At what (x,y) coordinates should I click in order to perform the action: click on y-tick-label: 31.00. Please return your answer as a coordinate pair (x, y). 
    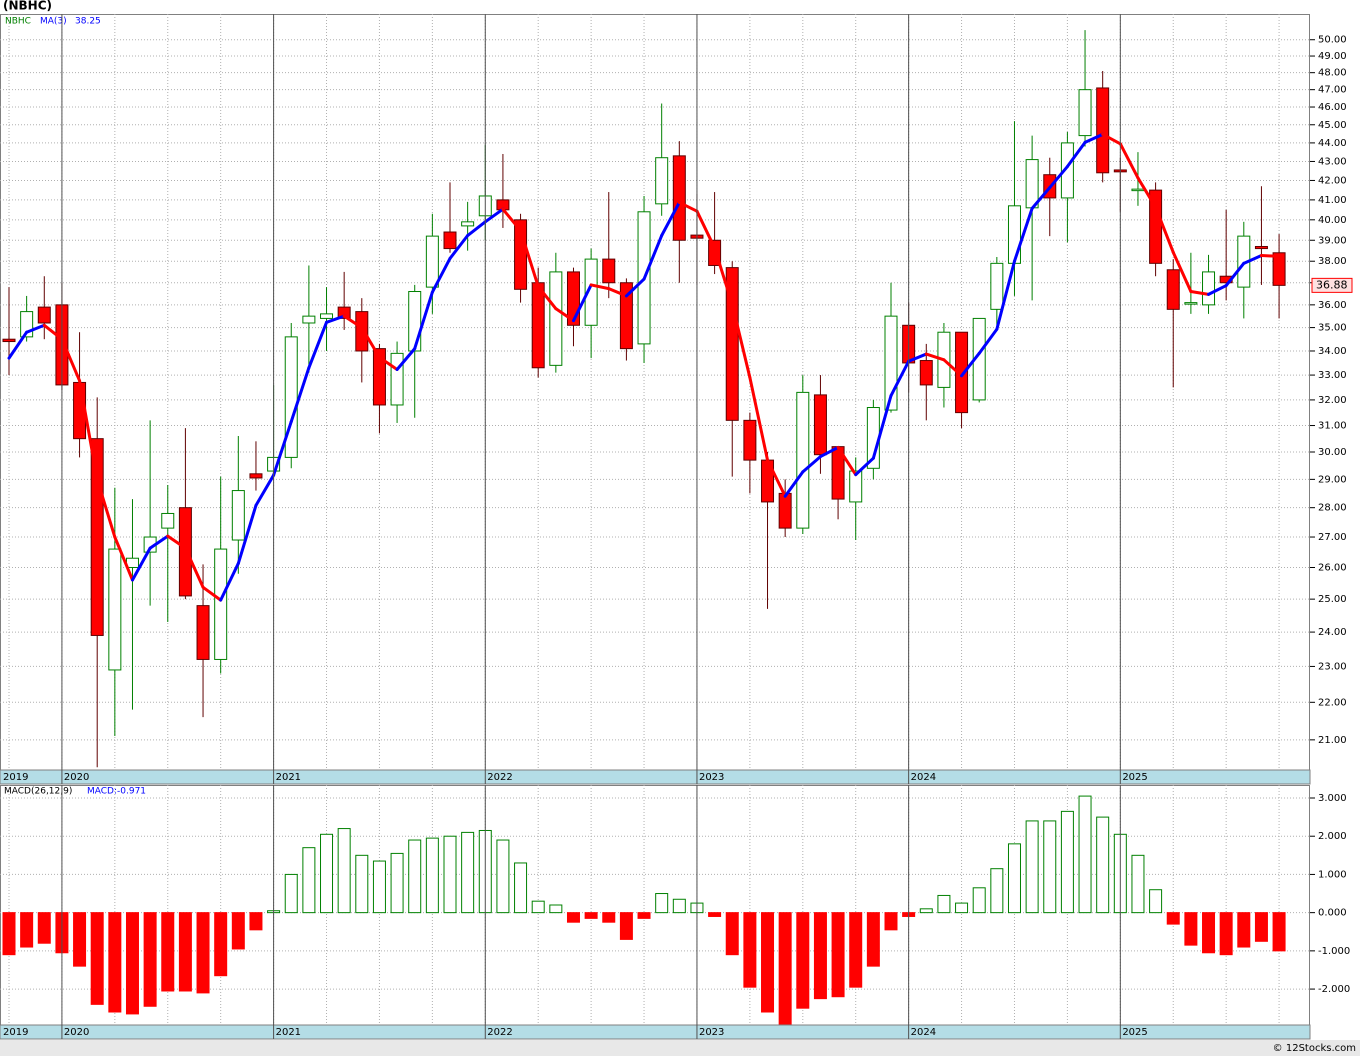
    Looking at the image, I should click on (1332, 426).